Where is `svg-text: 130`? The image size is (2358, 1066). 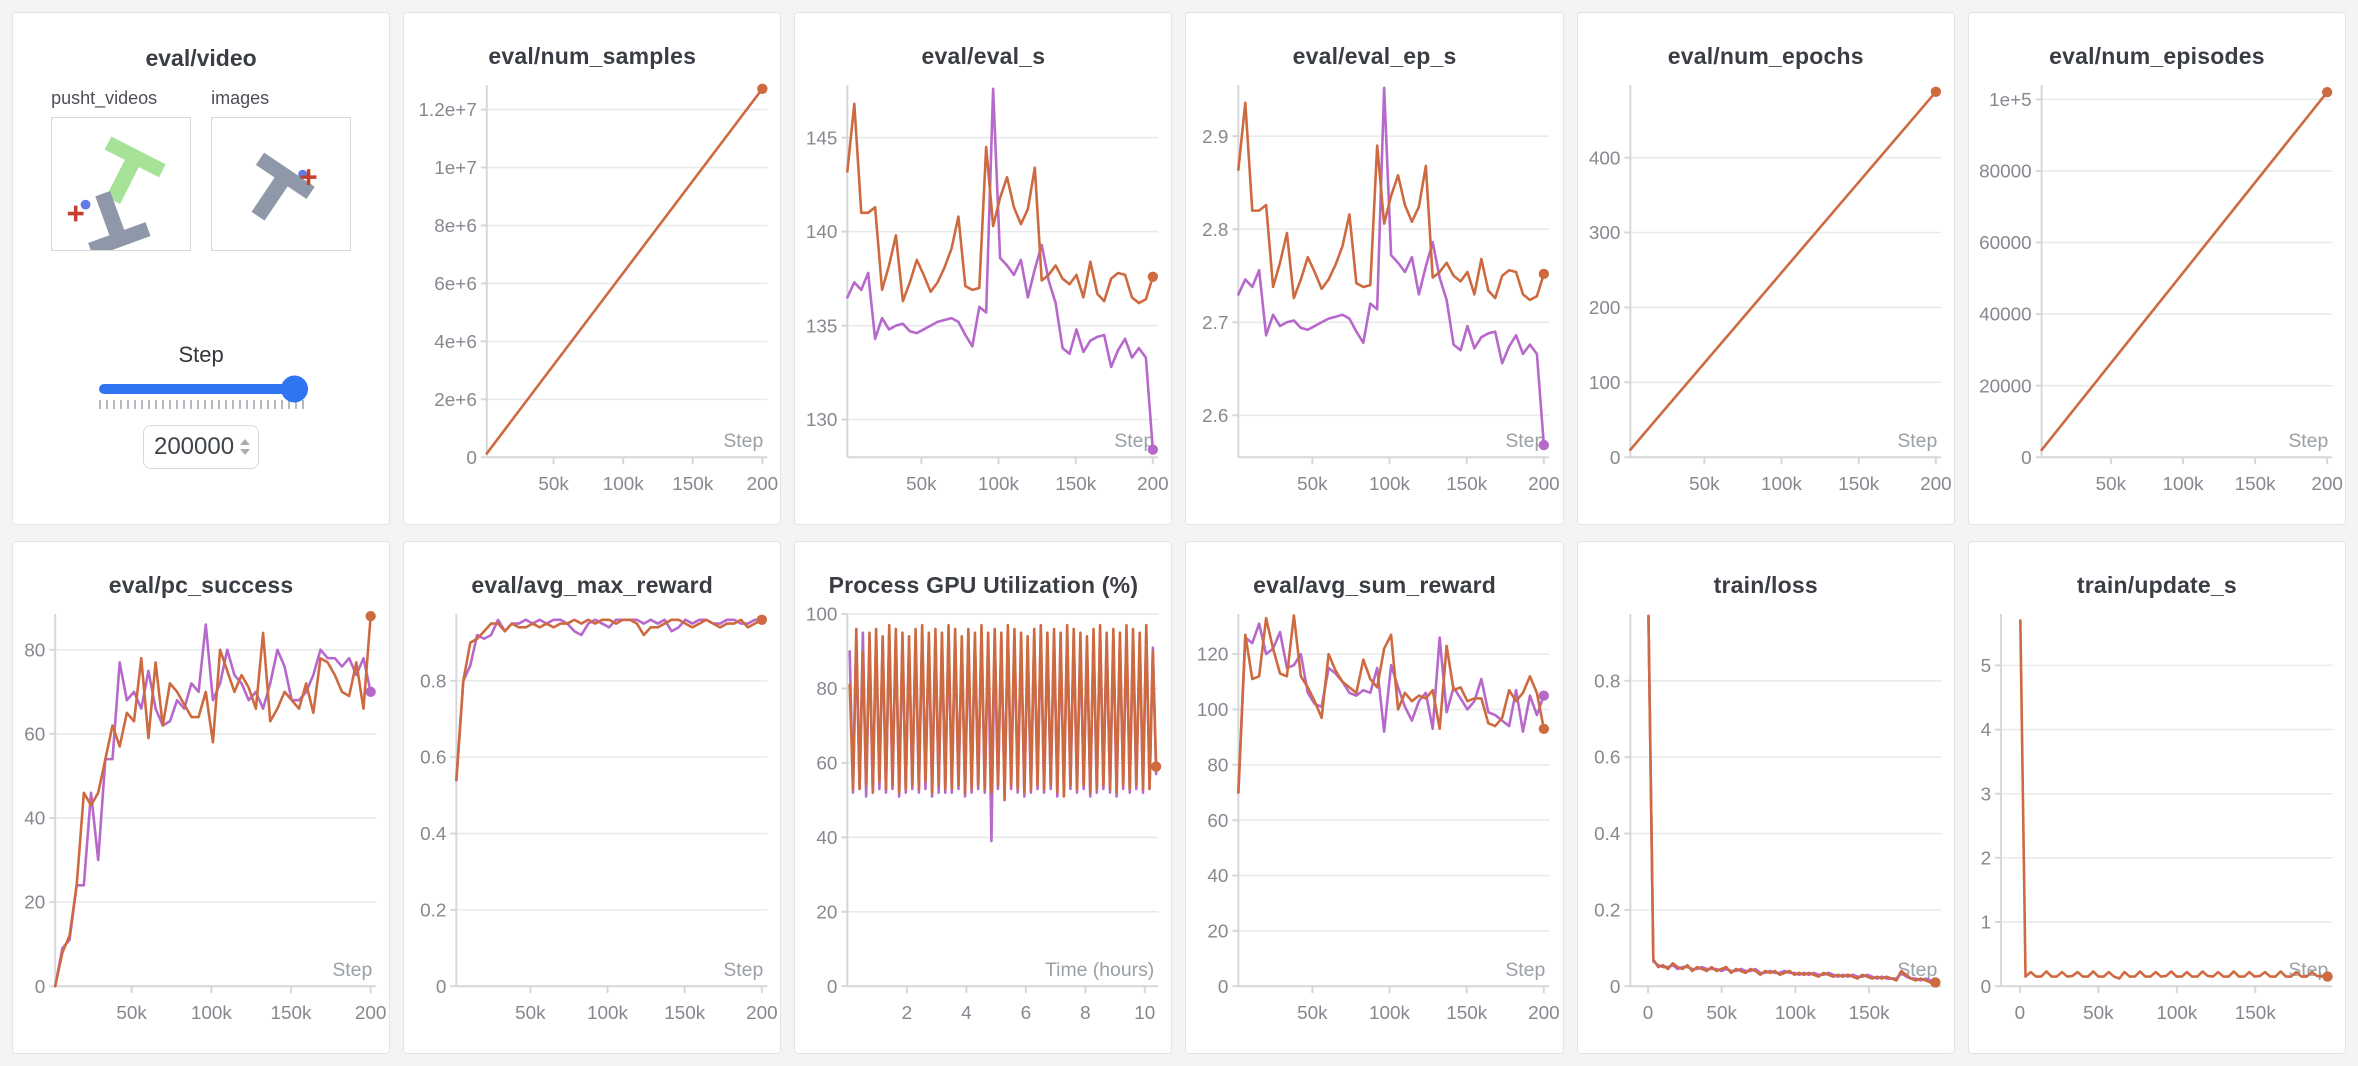
svg-text: 130 is located at coordinates (822, 420).